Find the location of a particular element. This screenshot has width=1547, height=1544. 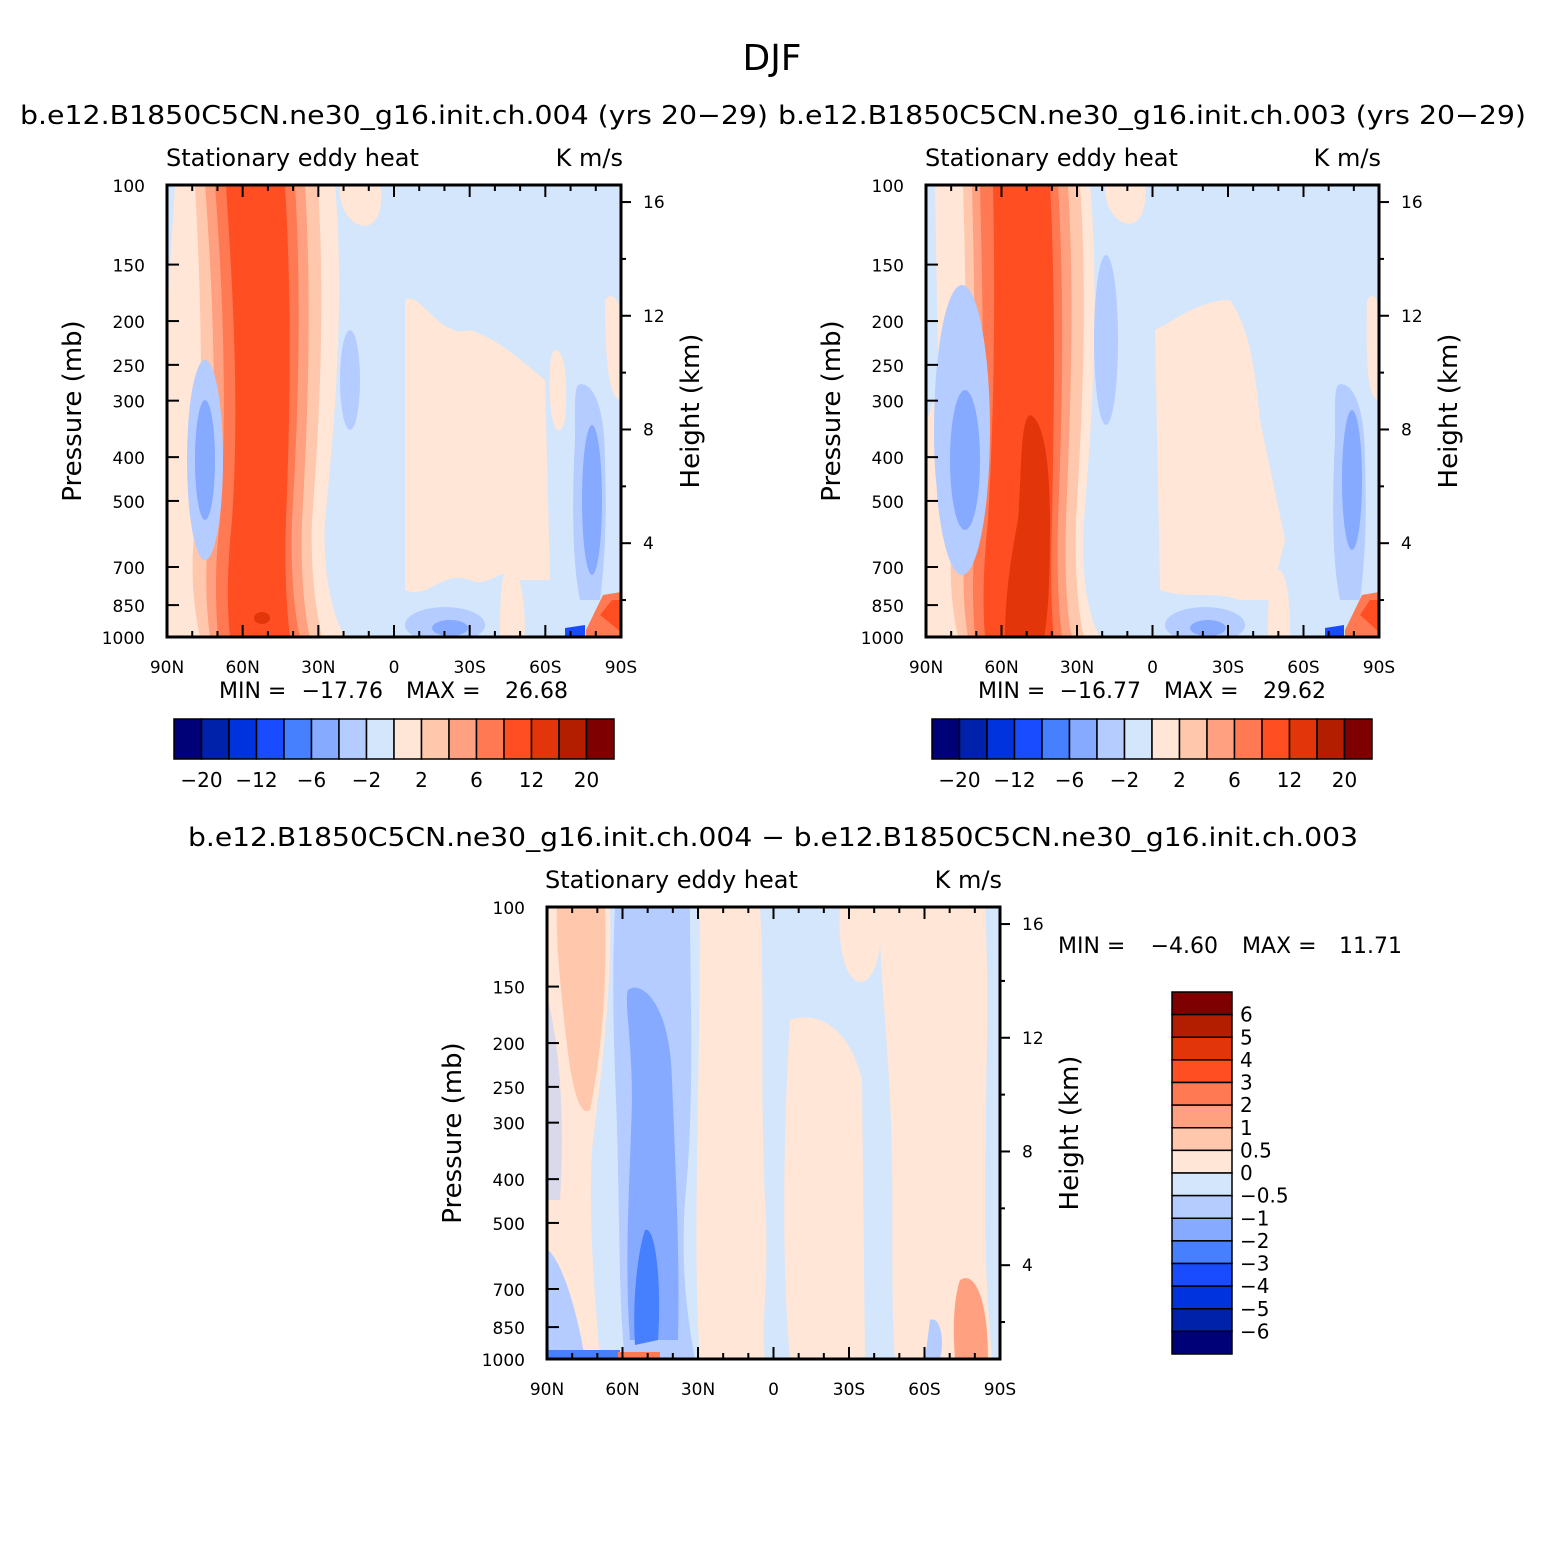

panel1-y2-tick-label: 4 is located at coordinates (648, 544).